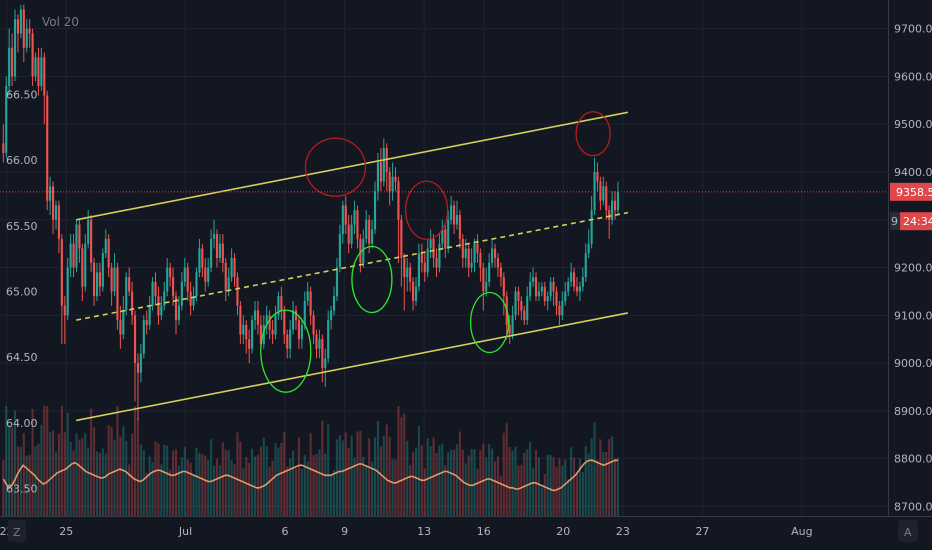 The image size is (932, 550). What do you see at coordinates (60, 22) in the screenshot?
I see `indicator-label: Vol 20` at bounding box center [60, 22].